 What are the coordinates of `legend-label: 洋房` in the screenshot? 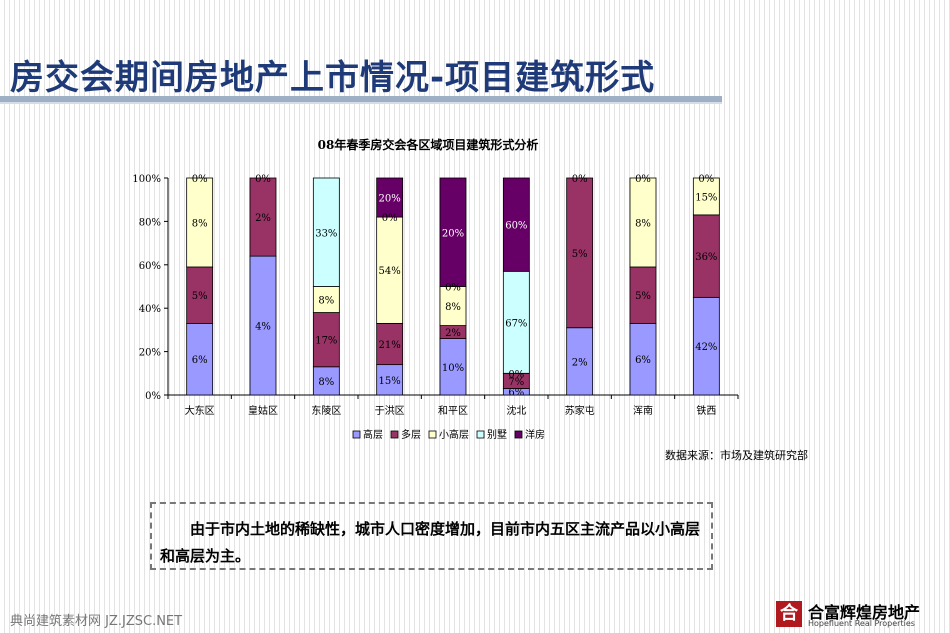 It's located at (535, 434).